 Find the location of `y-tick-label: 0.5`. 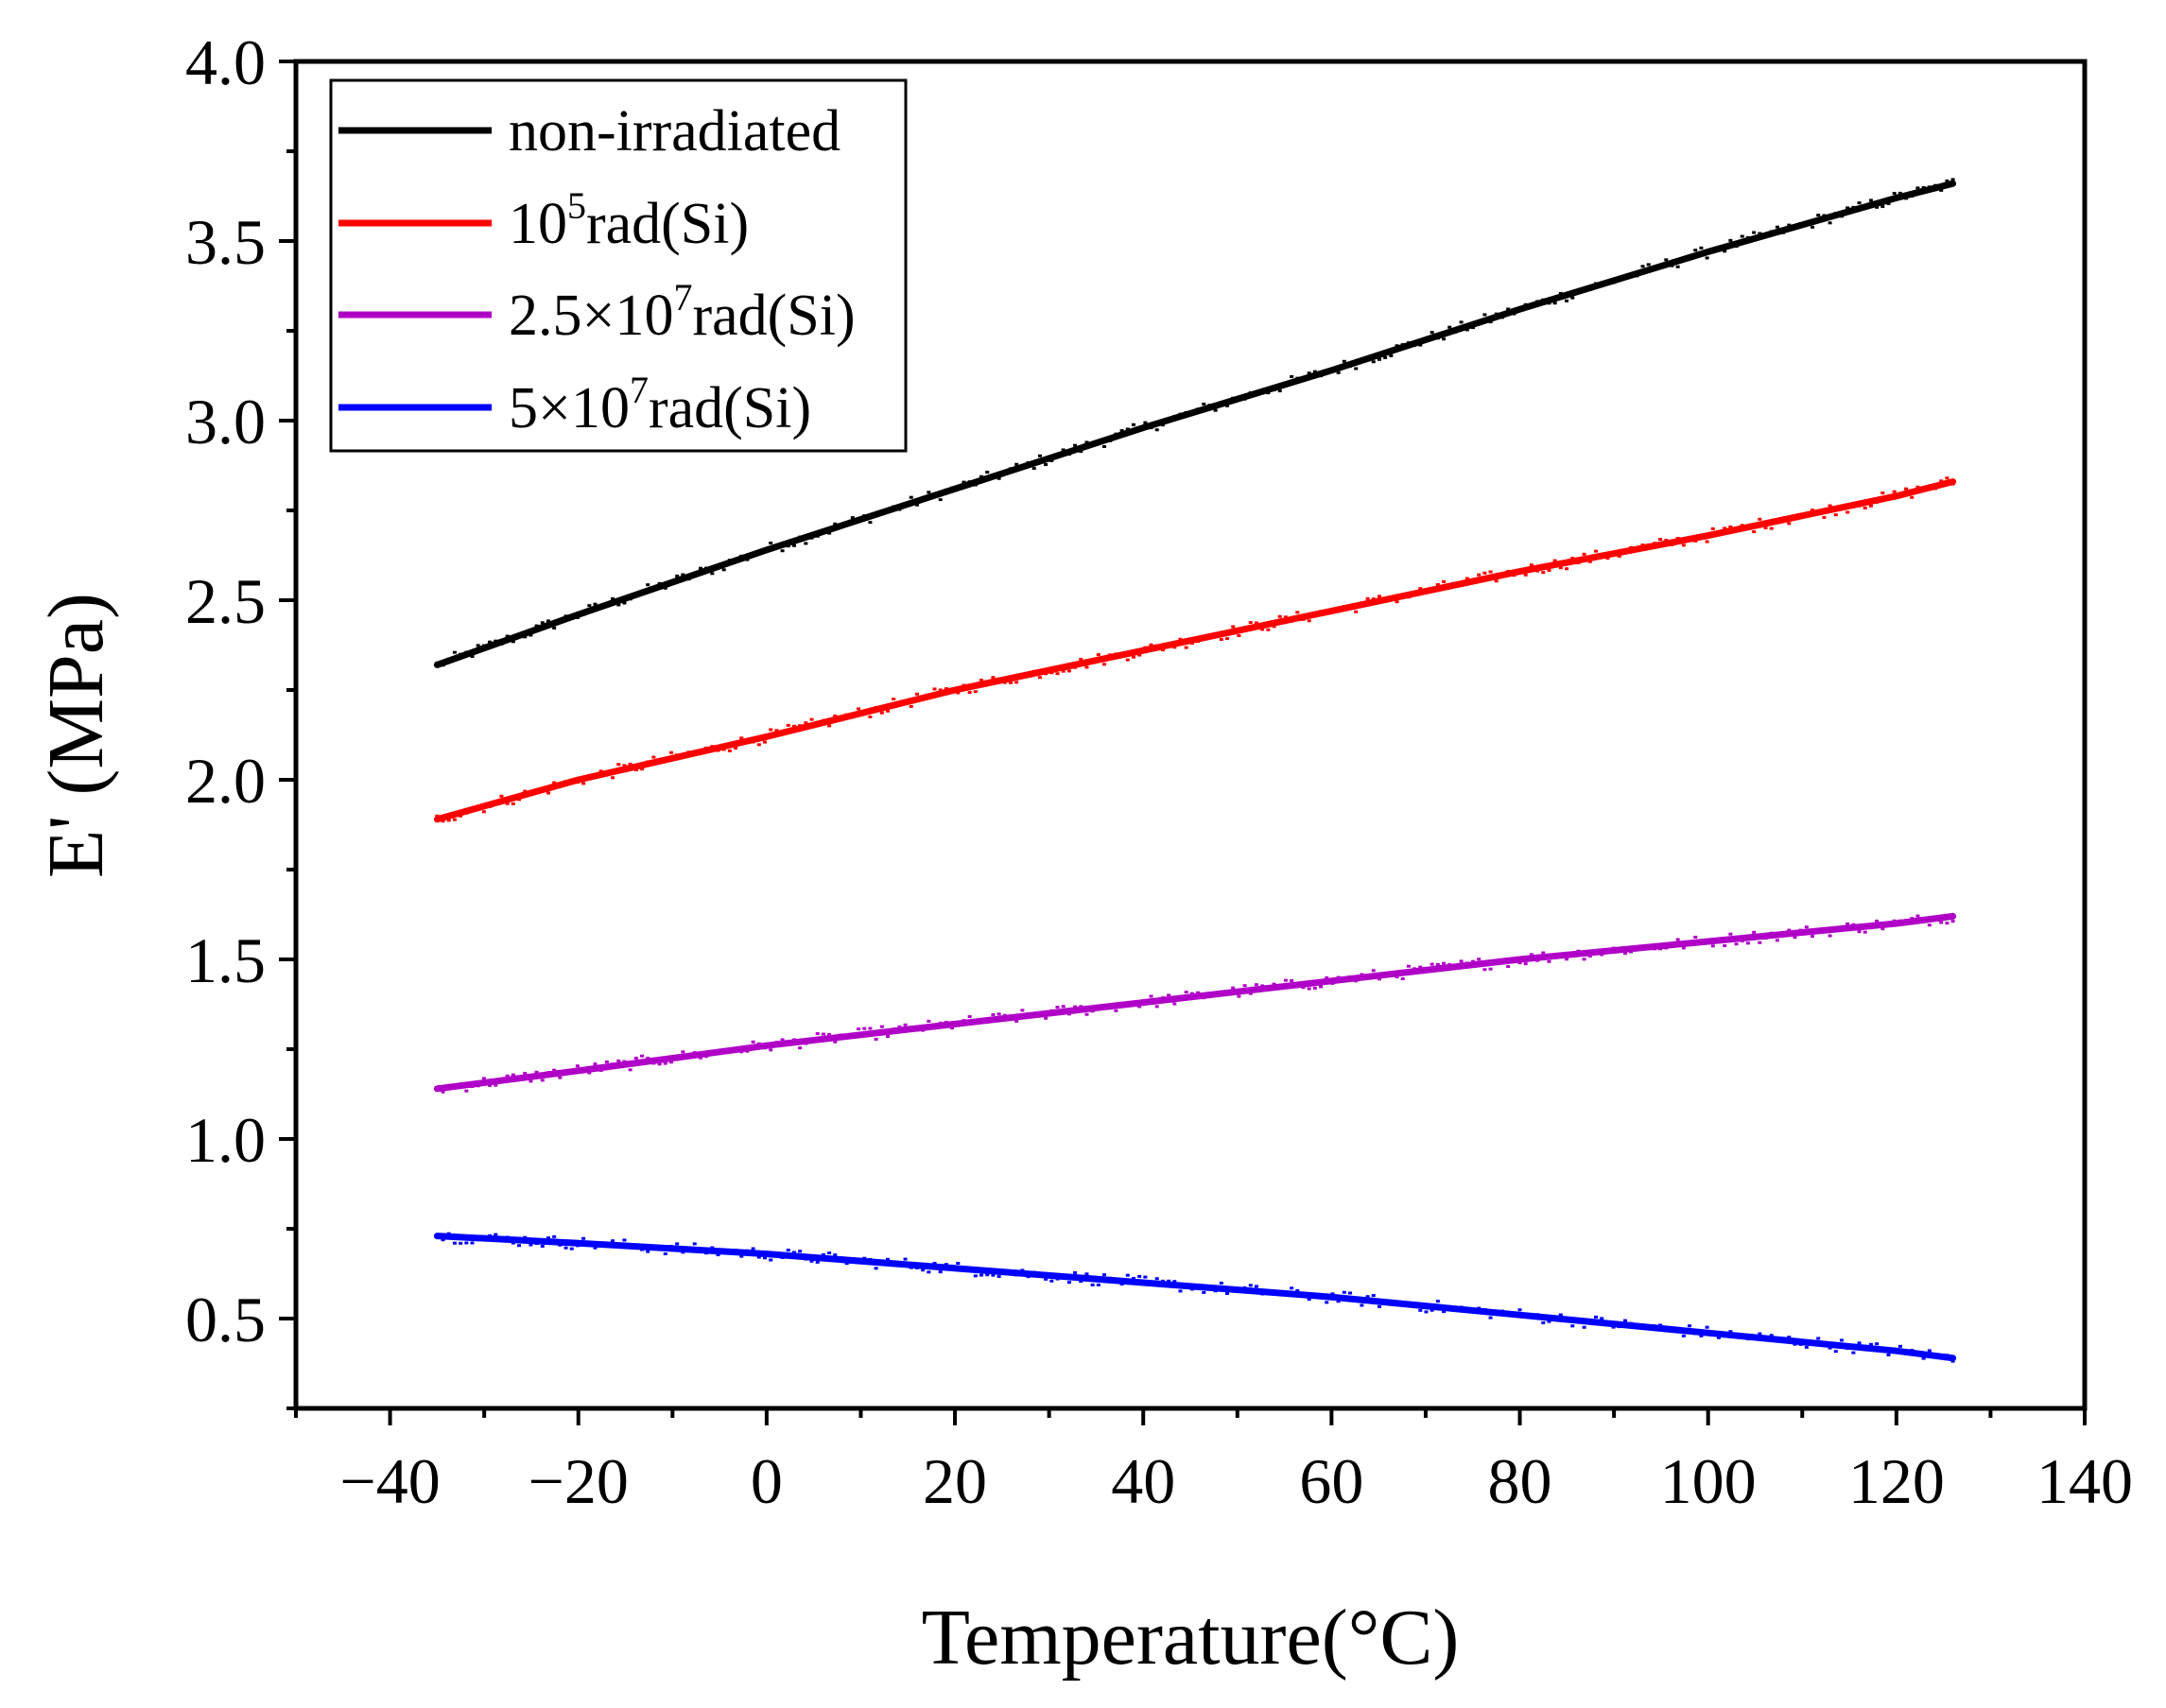

y-tick-label: 0.5 is located at coordinates (225, 1319).